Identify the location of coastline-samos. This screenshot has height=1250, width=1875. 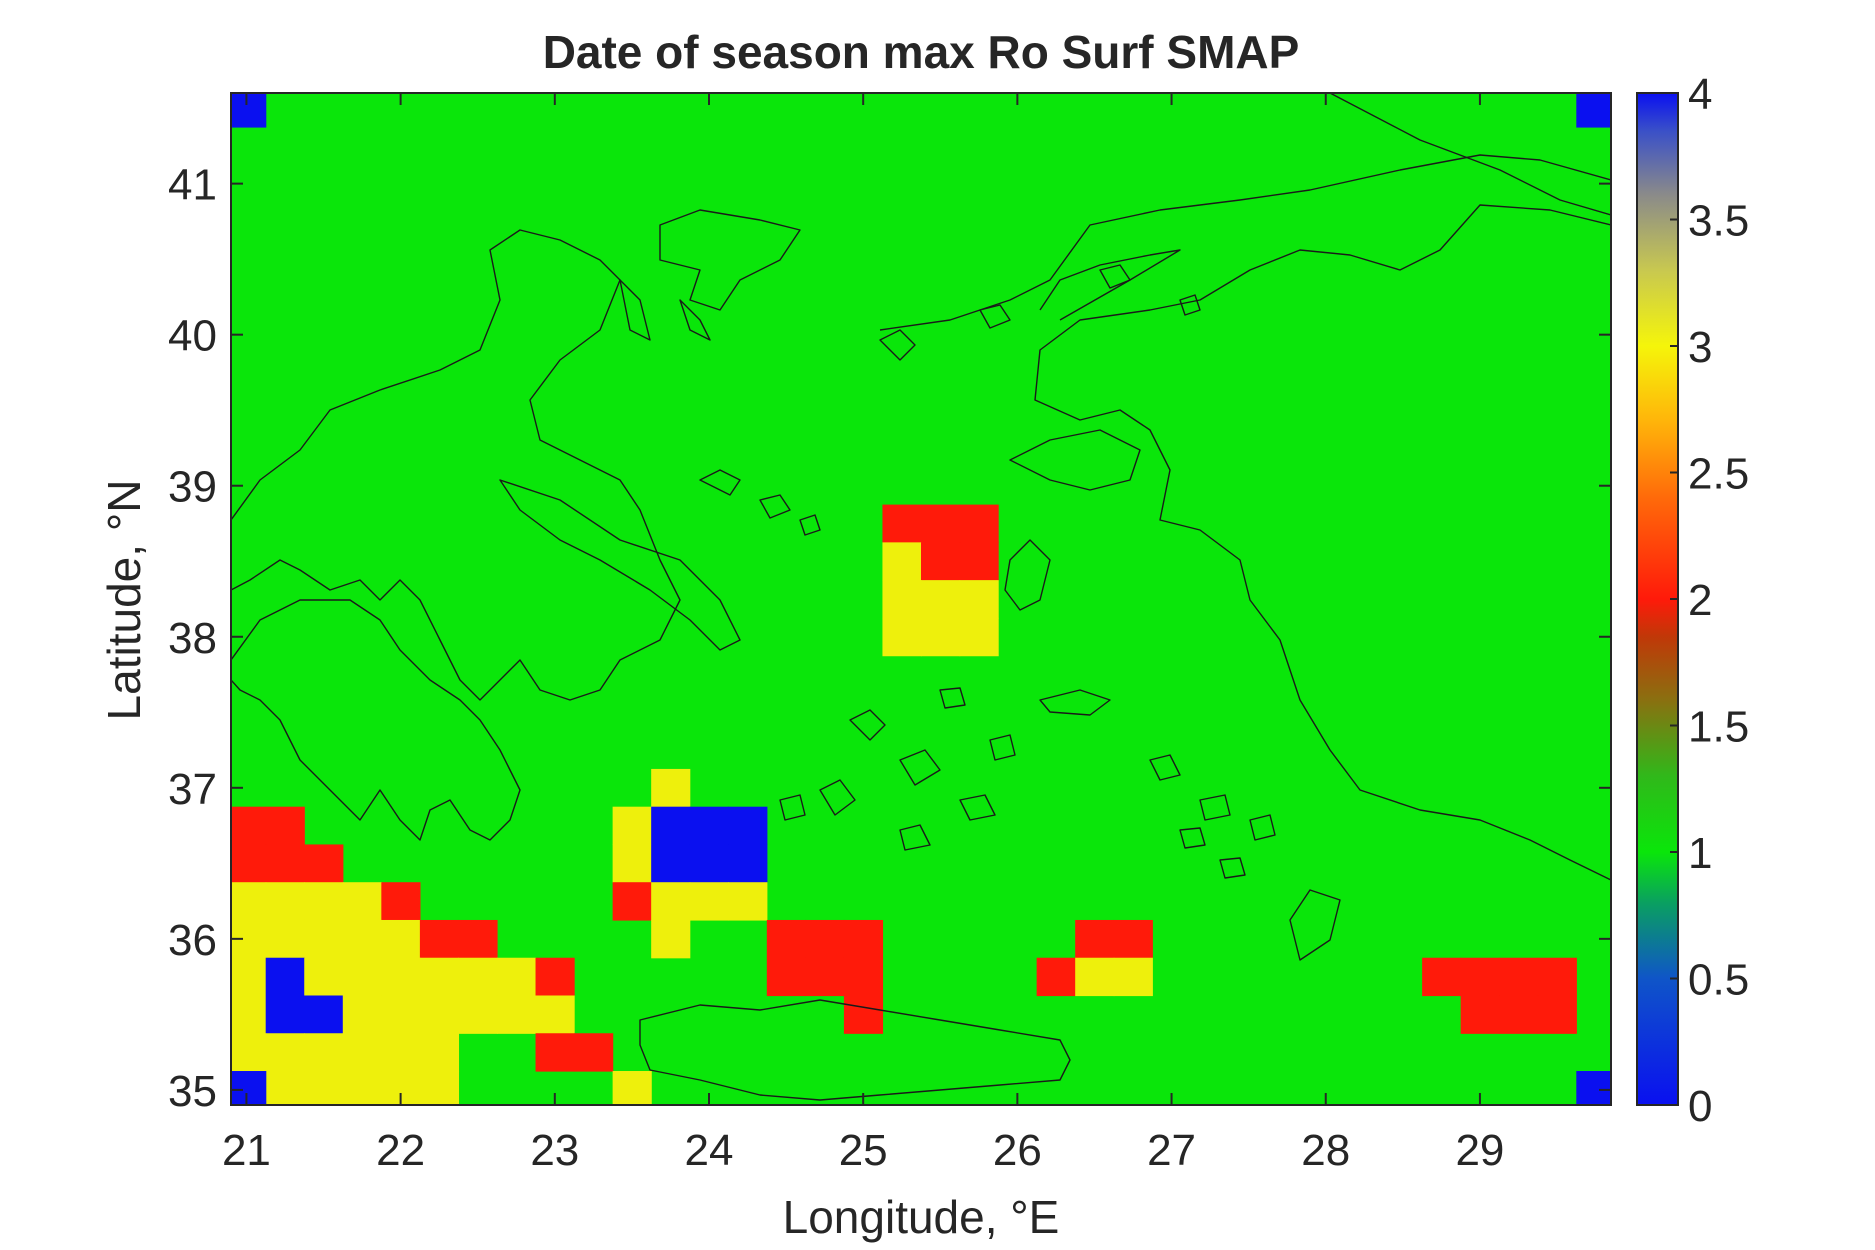
(1075, 702).